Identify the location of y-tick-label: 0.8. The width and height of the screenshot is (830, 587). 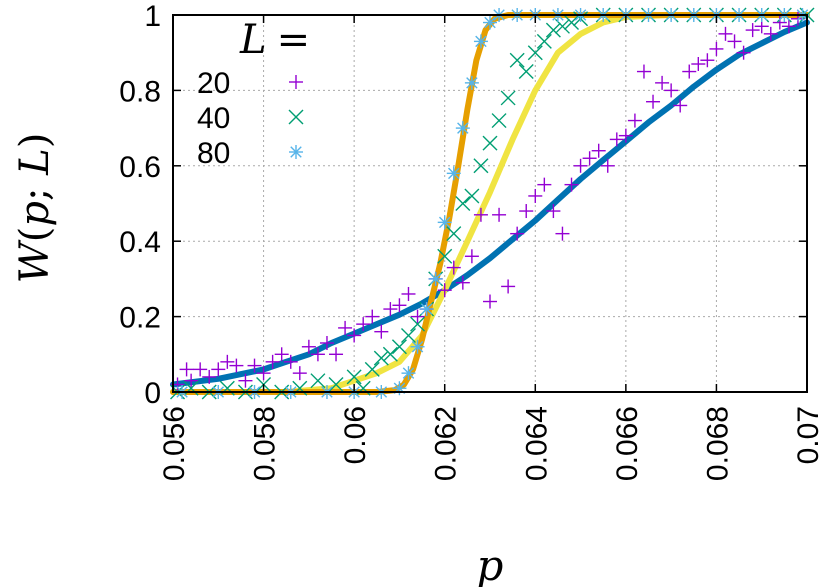
(140, 91).